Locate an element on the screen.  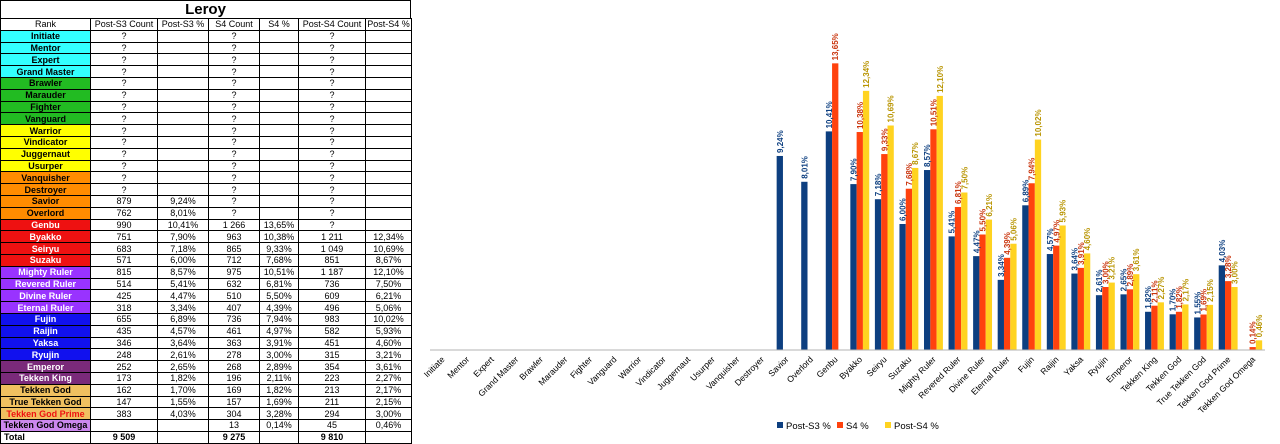
data-label-post-s3: 10,41% is located at coordinates (829, 114).